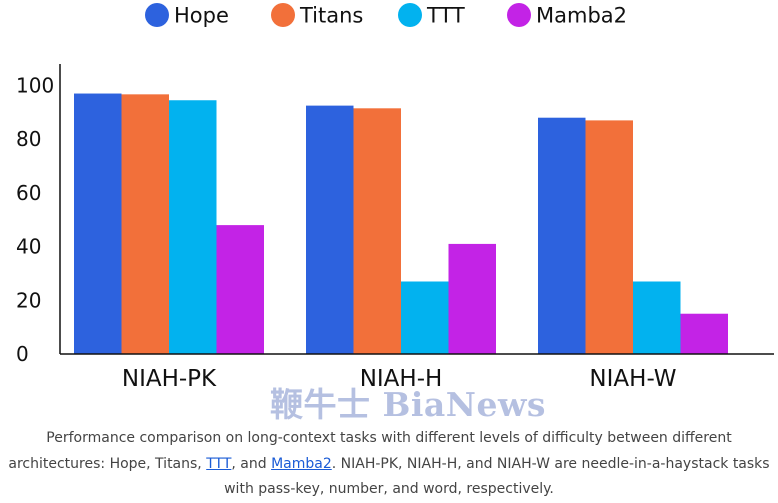 The width and height of the screenshot is (778, 503). I want to click on caption-text: , and, so click(251, 463).